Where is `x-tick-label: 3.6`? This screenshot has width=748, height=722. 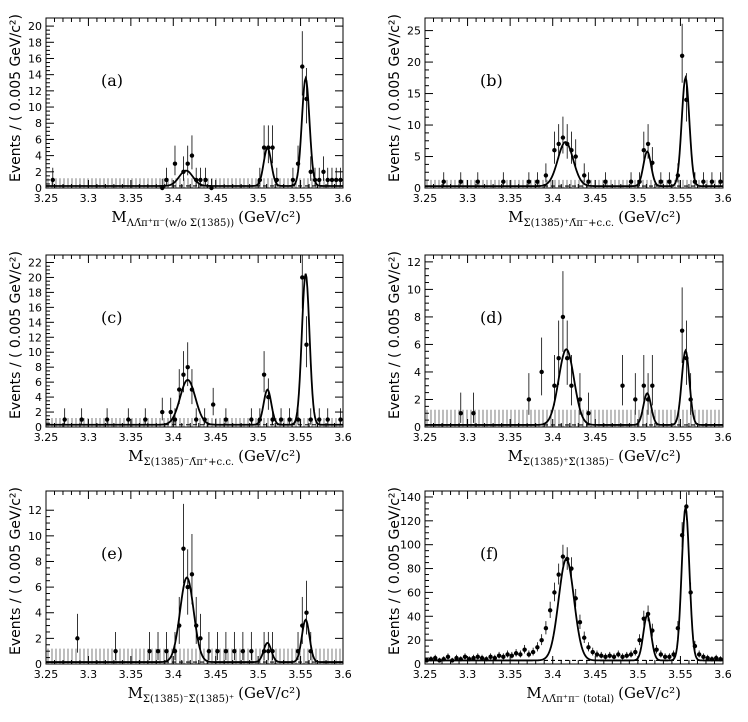
x-tick-label: 3.6 is located at coordinates (343, 198).